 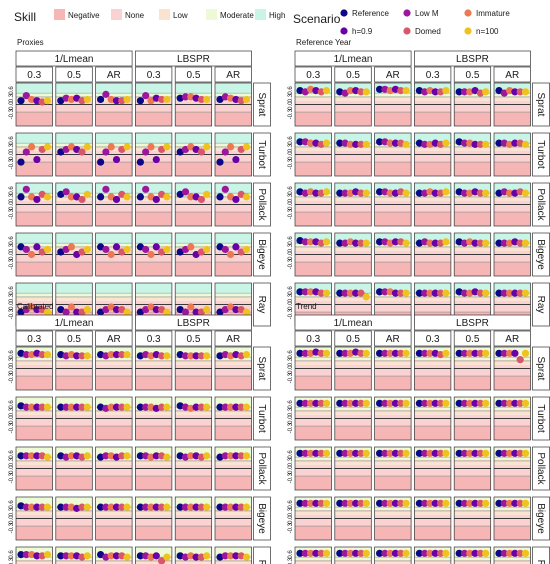 What do you see at coordinates (154, 75) in the screenshot?
I see `column-strip-label: 0.3` at bounding box center [154, 75].